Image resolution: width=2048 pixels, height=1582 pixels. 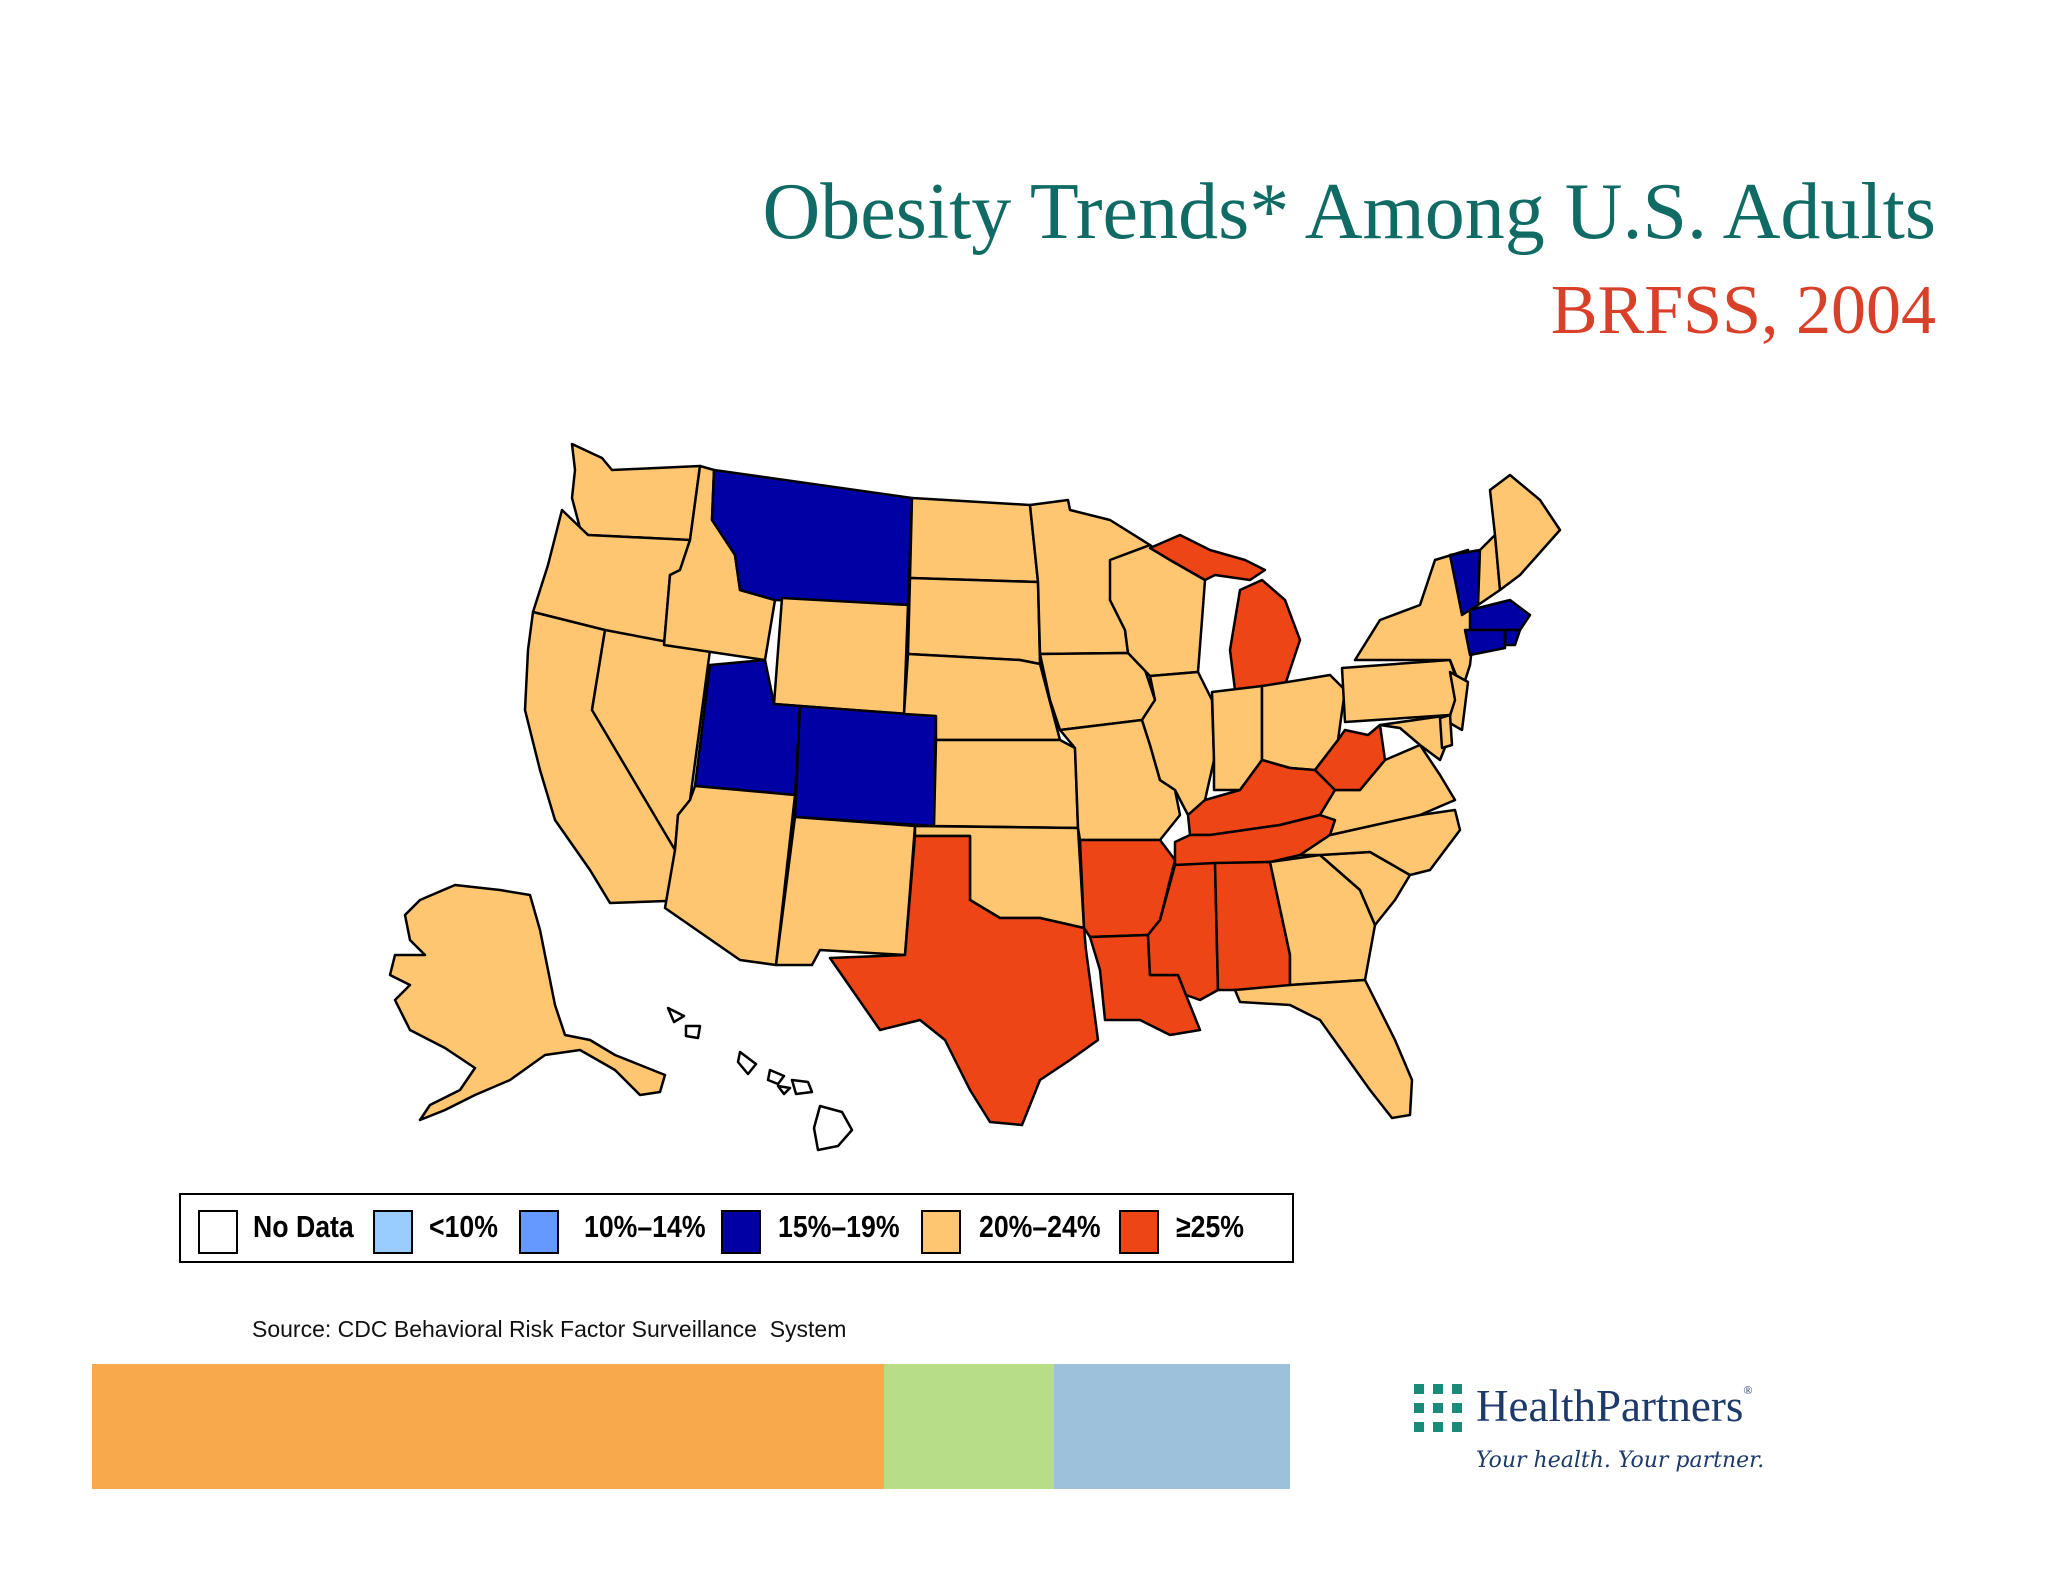 I want to click on state-MA, so click(x=1500, y=615).